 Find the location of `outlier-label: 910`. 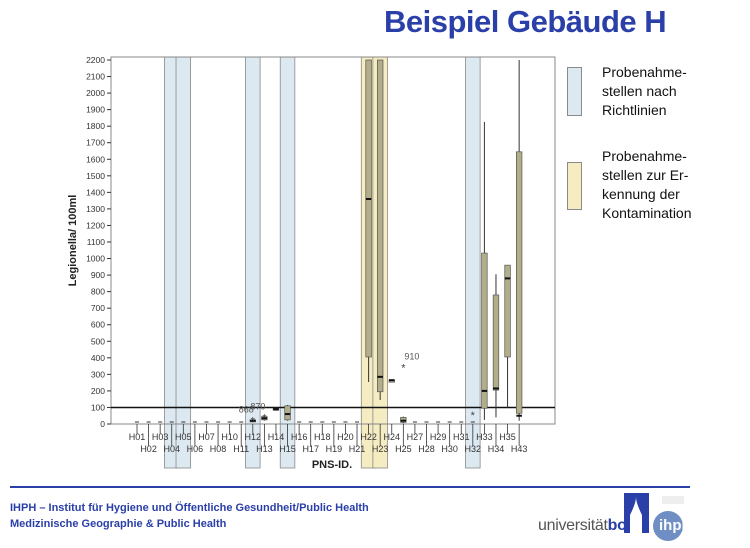

outlier-label: 910 is located at coordinates (411, 357).